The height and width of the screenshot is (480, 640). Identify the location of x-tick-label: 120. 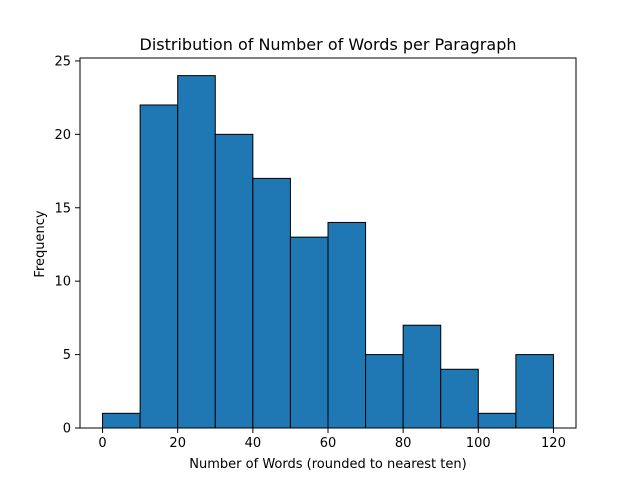
(553, 443).